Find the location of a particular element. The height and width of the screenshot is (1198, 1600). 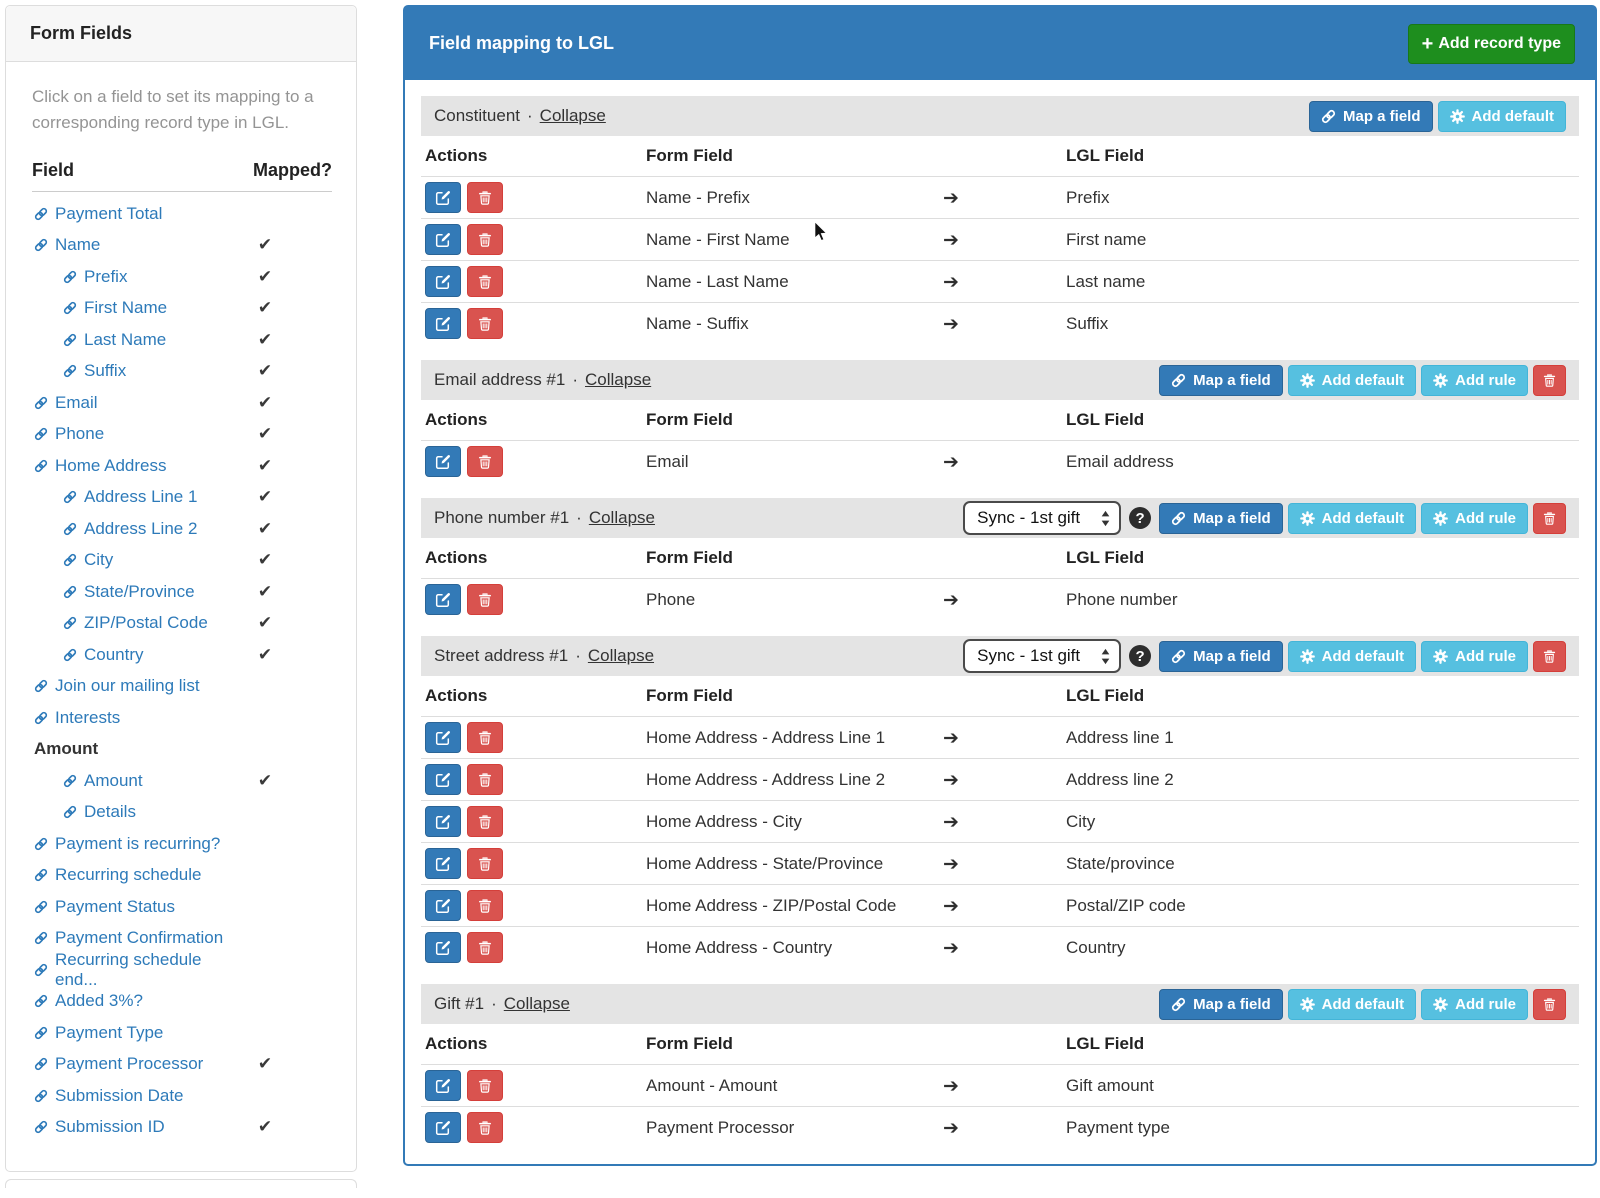

sidebar-field-link: Phone is located at coordinates (69, 434).